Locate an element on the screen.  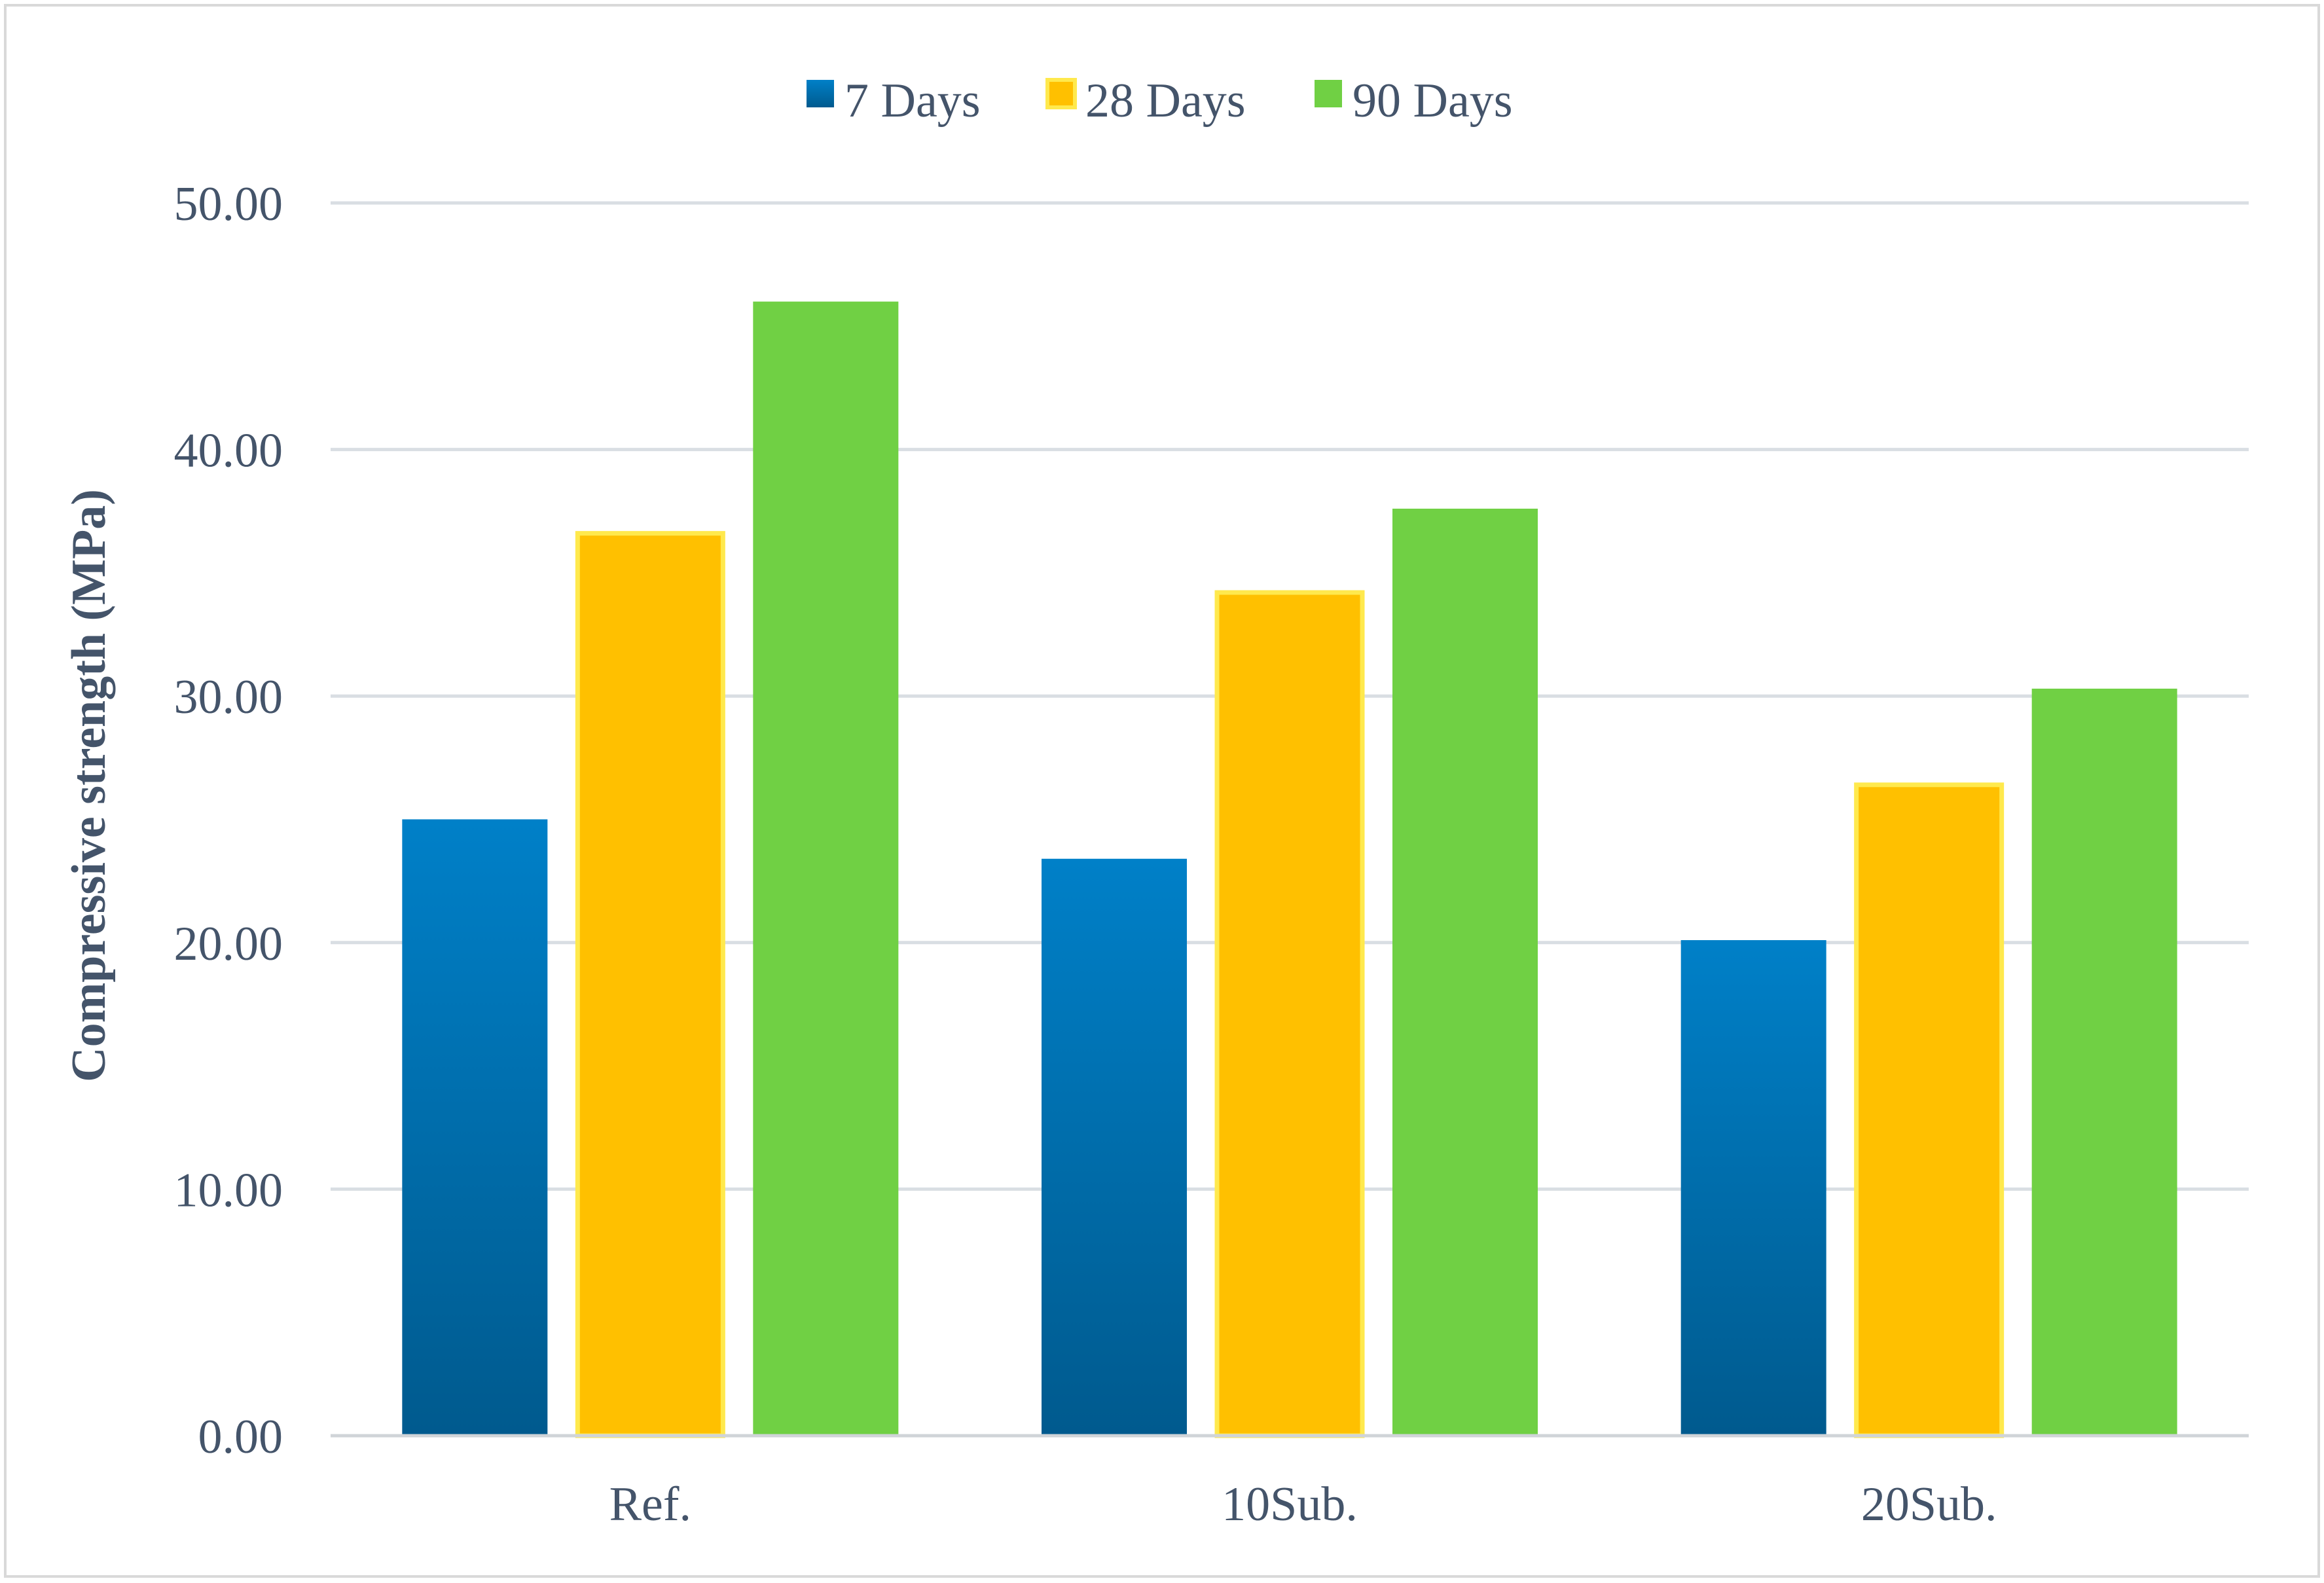
legend-label: 28 Days is located at coordinates (1165, 101).